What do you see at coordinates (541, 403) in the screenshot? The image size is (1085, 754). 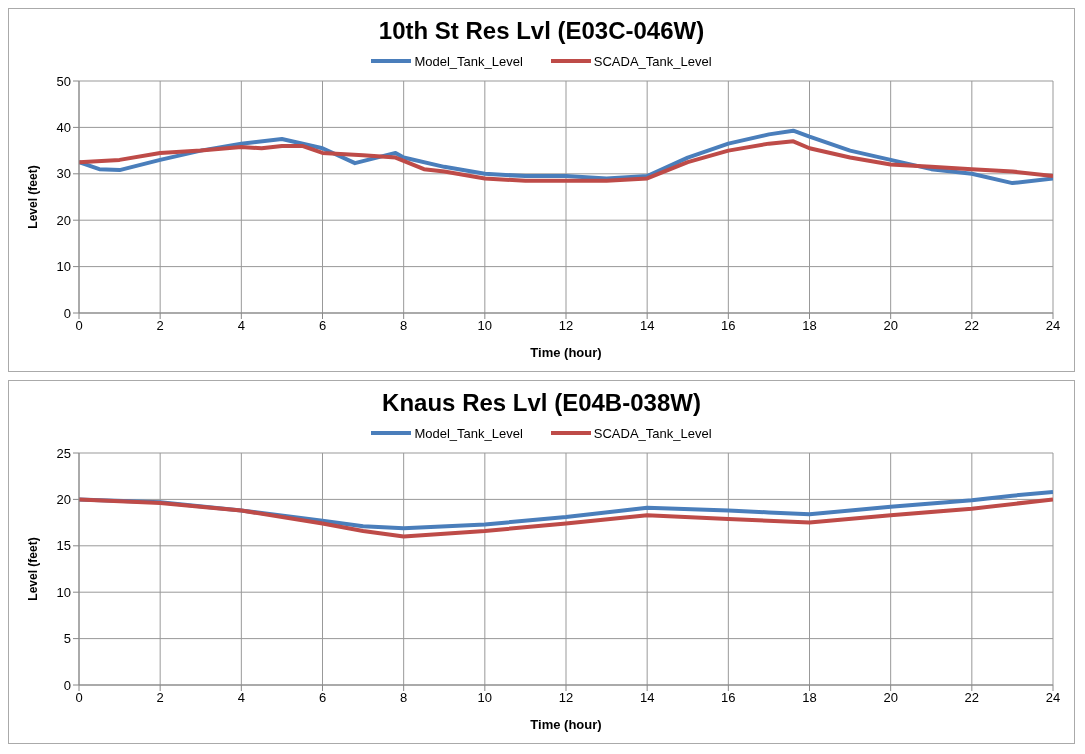 I see `chart-title: Knaus Res Lvl (E04B-038W)` at bounding box center [541, 403].